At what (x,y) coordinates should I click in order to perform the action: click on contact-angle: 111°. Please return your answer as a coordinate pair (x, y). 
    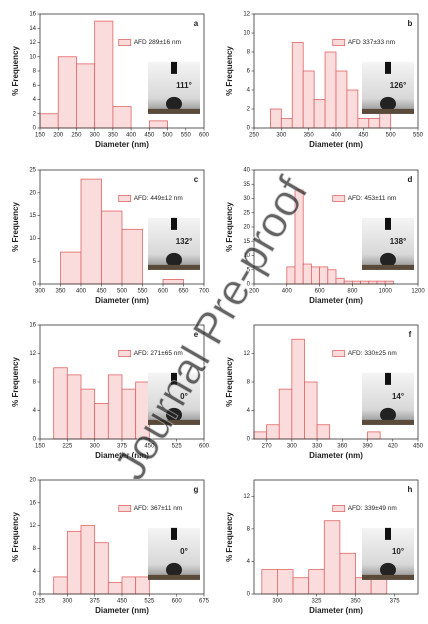
    Looking at the image, I should click on (184, 85).